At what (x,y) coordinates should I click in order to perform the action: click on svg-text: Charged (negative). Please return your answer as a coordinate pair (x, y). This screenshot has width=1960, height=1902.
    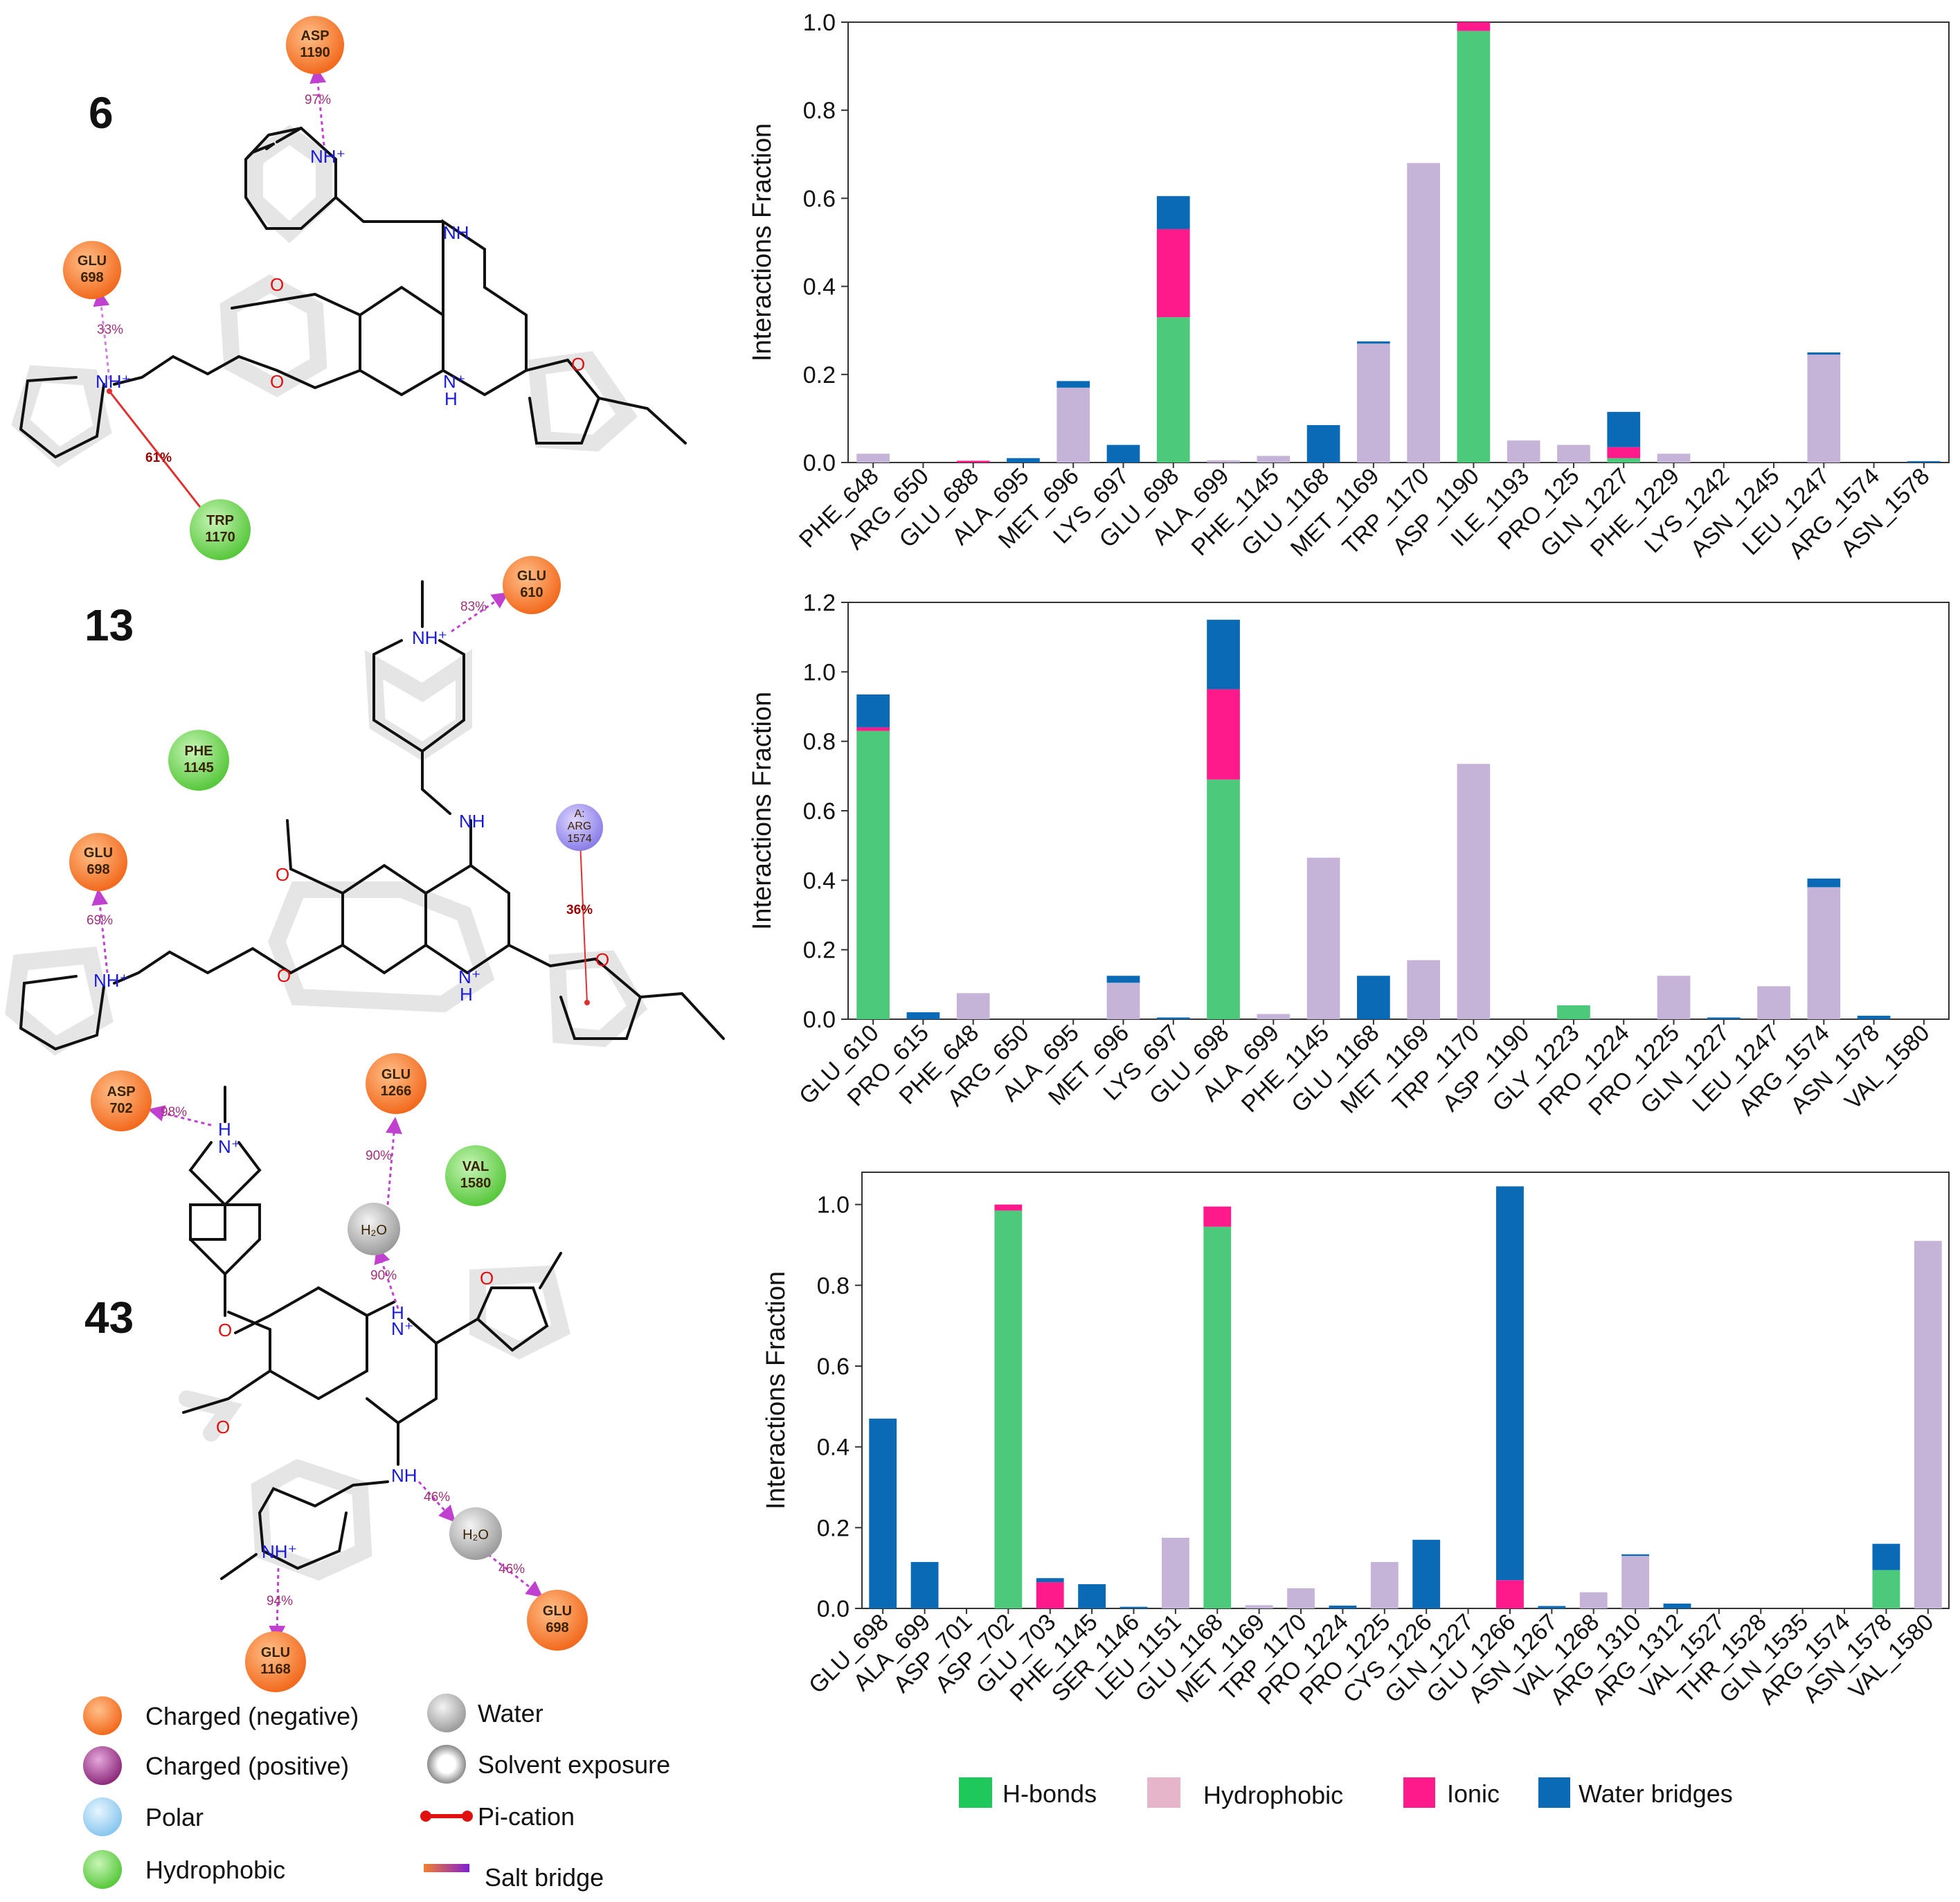
    Looking at the image, I should click on (252, 1716).